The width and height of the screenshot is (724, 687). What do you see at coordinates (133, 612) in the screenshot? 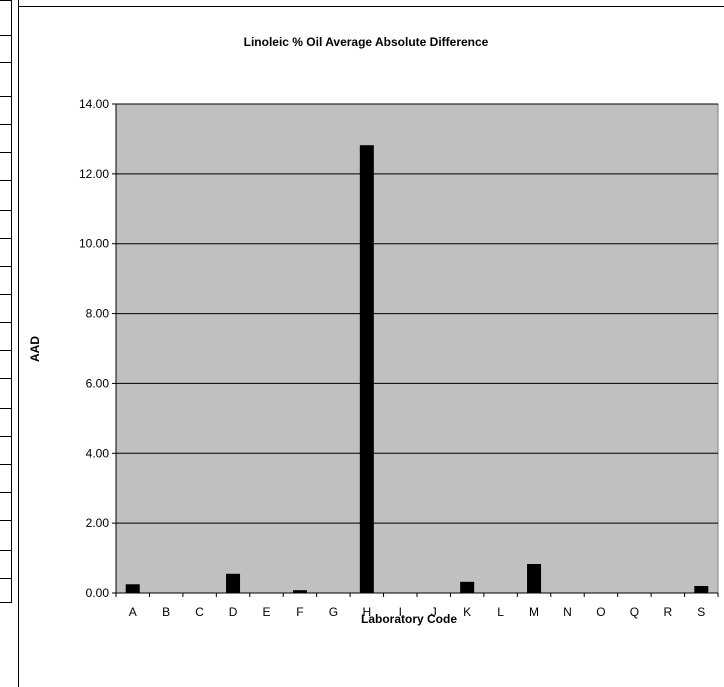
I see `x-tick-label: A` at bounding box center [133, 612].